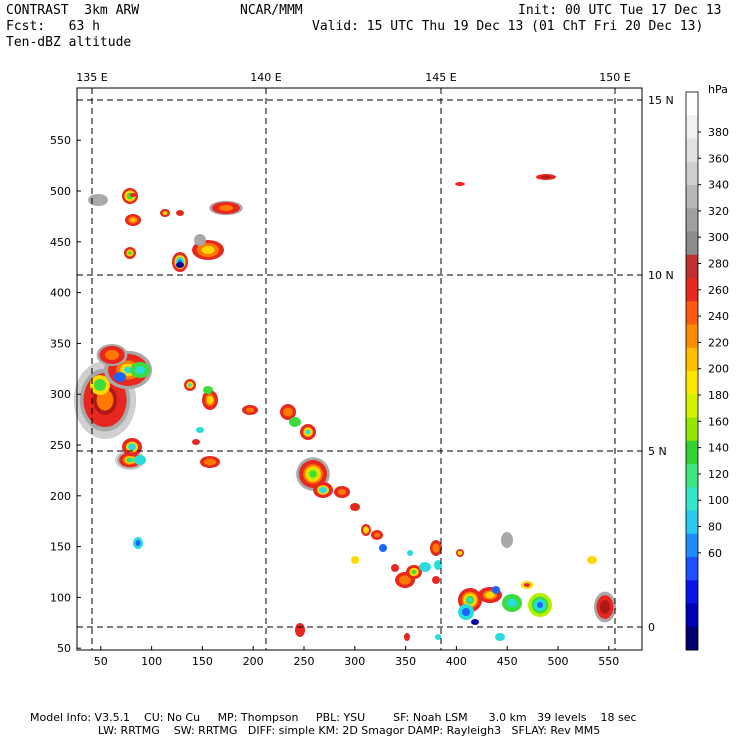 The height and width of the screenshot is (740, 740). Describe the element at coordinates (718, 158) in the screenshot. I see `colorbar-label: 360` at that location.